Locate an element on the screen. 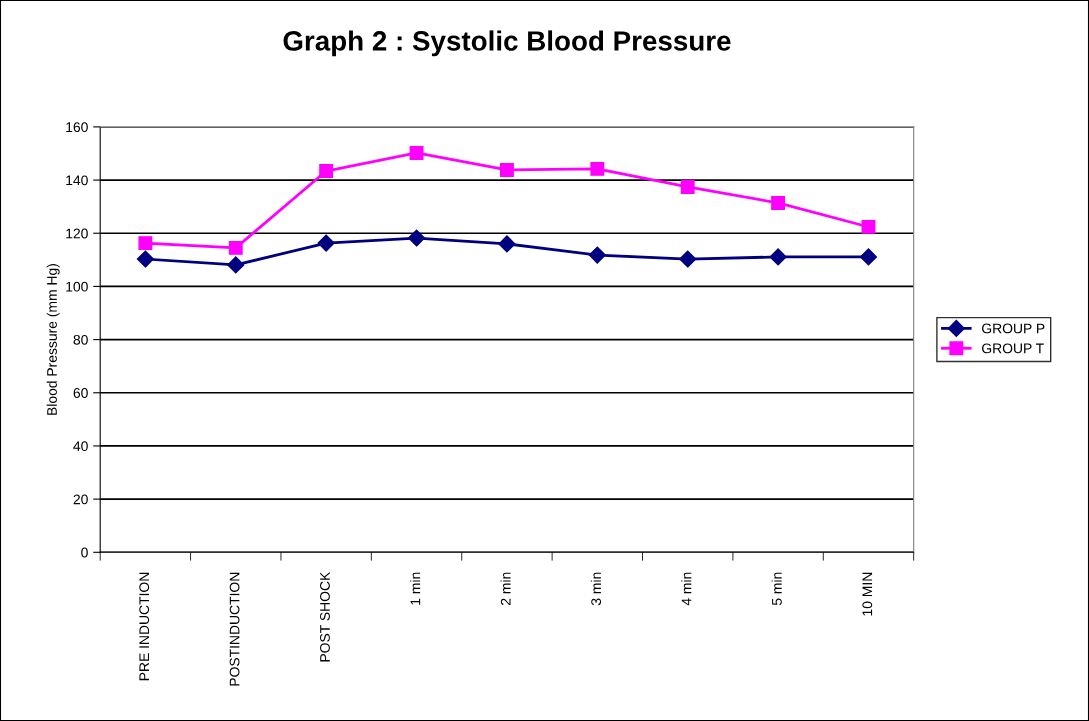 The width and height of the screenshot is (1089, 721). y-tick-label: 0 is located at coordinates (84, 552).